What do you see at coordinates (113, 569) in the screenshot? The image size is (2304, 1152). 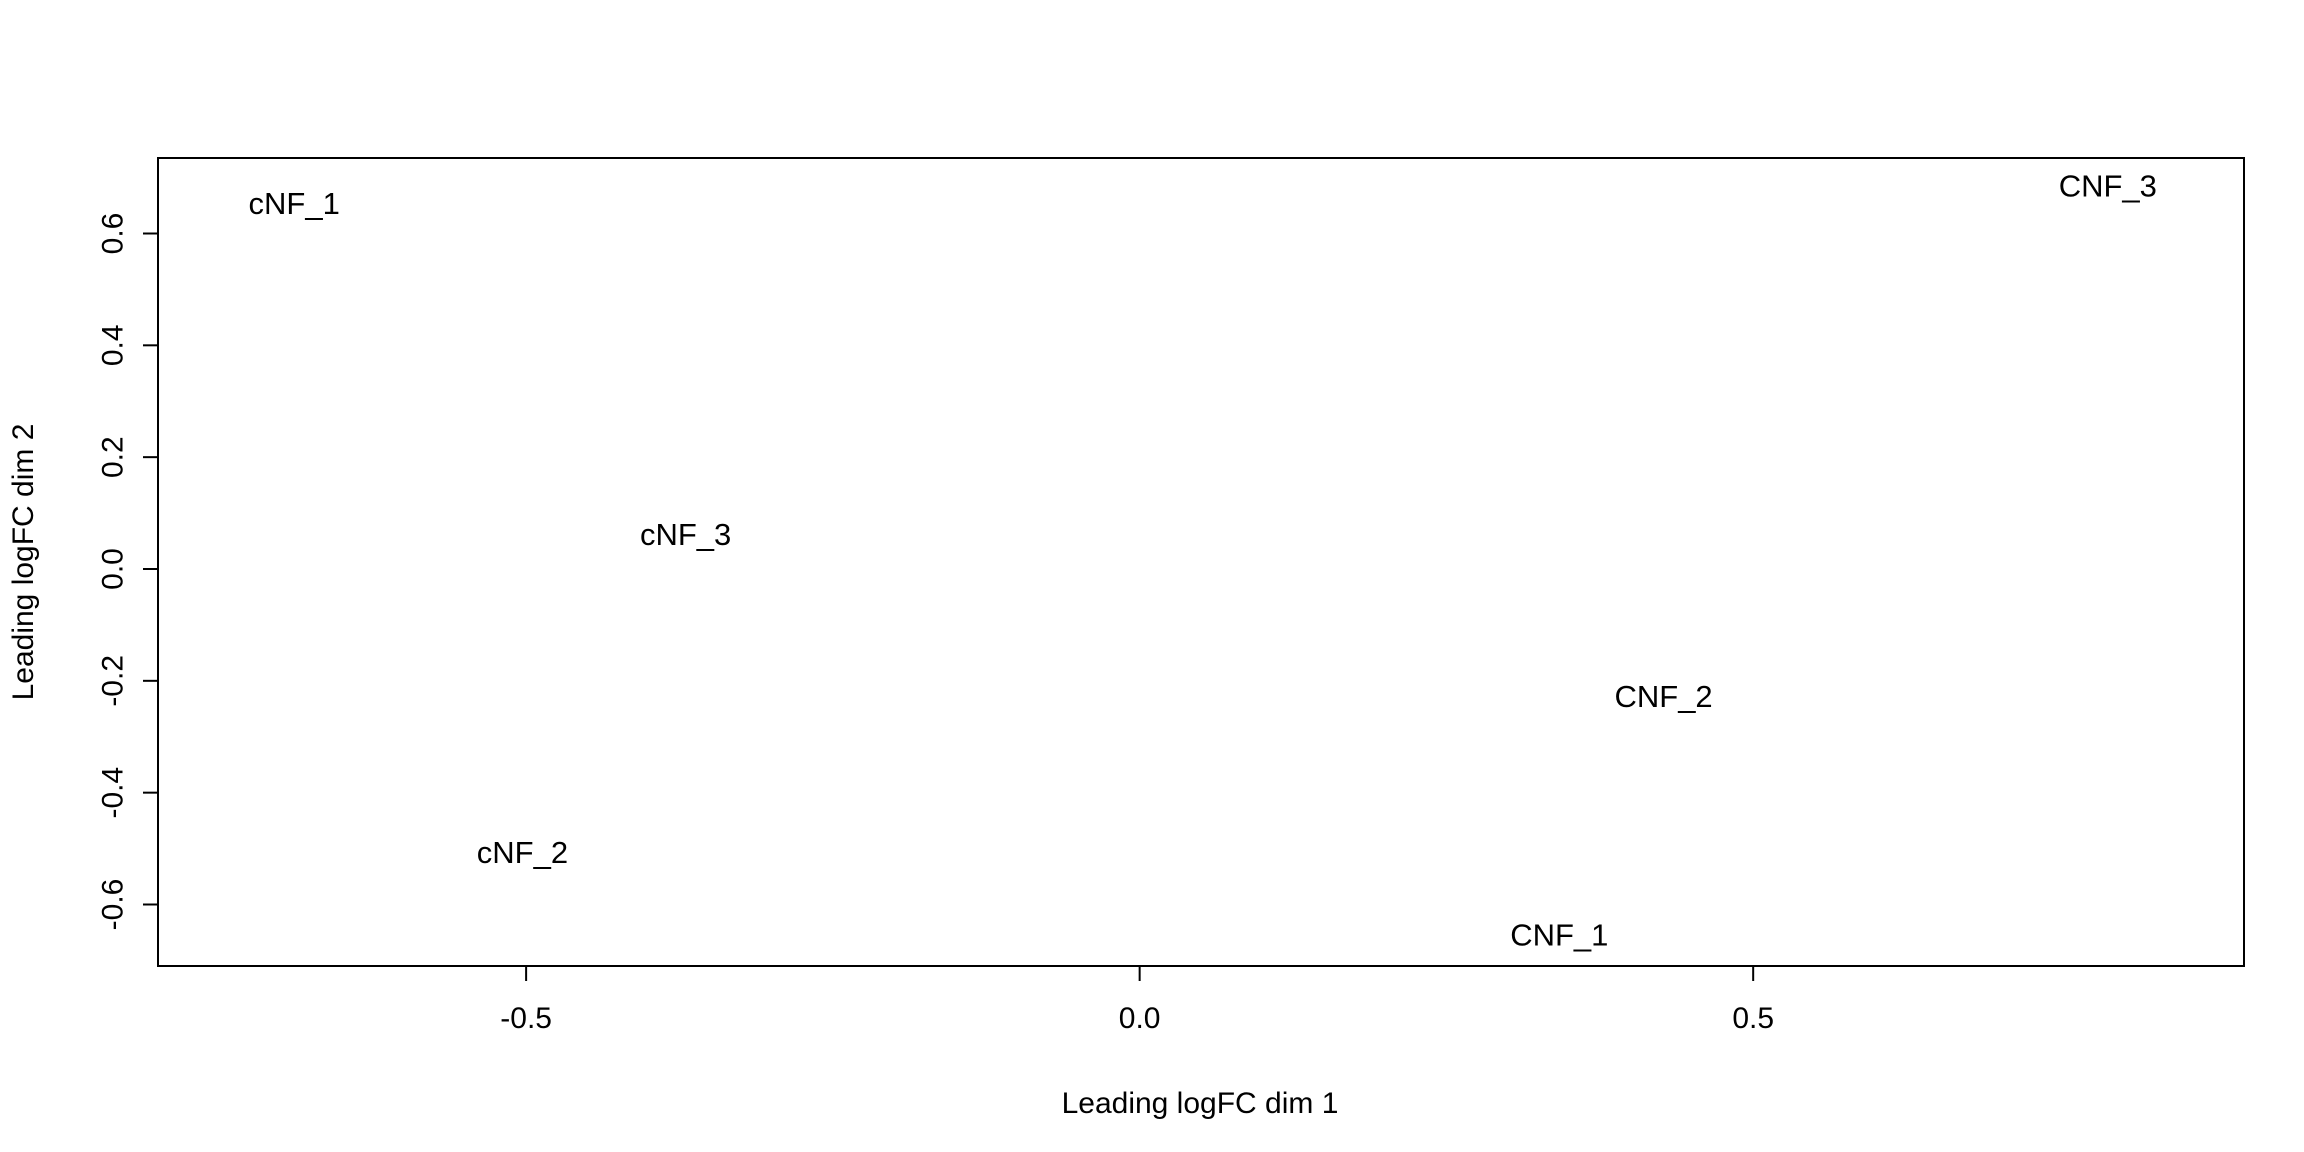 I see `y-tick-label: 0.0` at bounding box center [113, 569].